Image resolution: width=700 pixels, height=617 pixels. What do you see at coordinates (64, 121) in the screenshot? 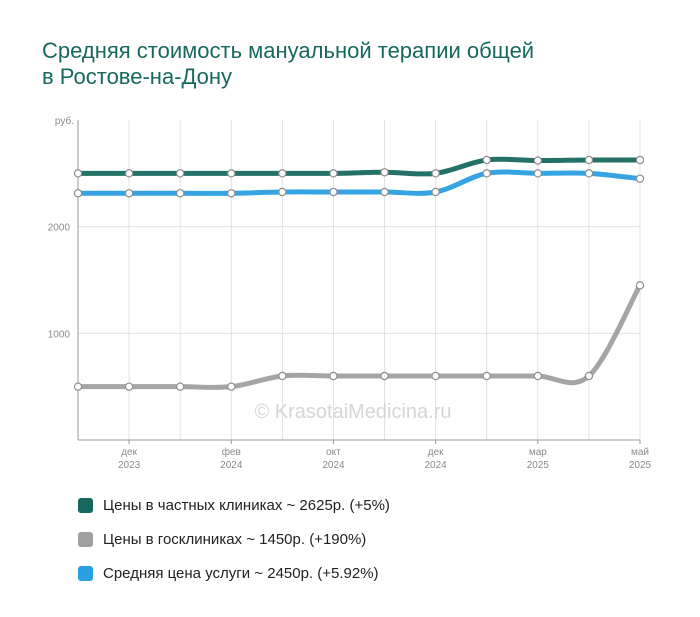
I see `y-axis-unit-label: руб.` at bounding box center [64, 121].